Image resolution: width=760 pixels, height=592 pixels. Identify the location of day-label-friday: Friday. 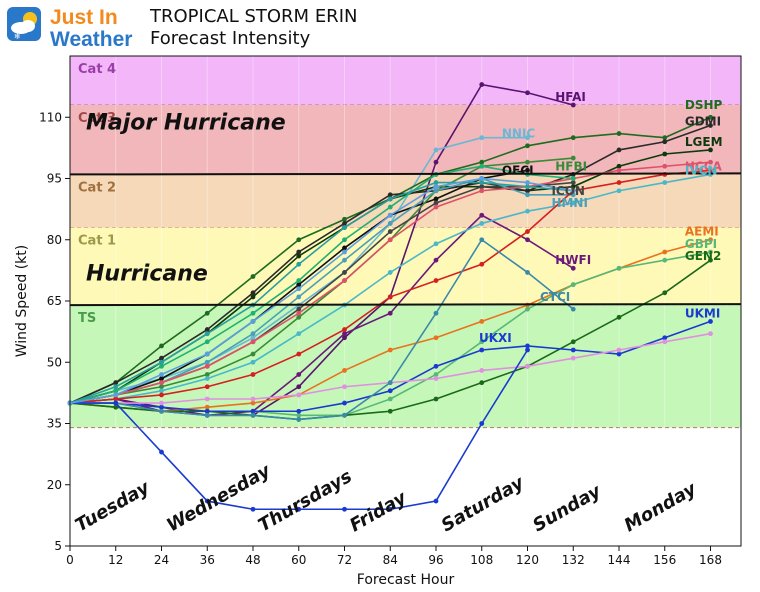
(378, 512).